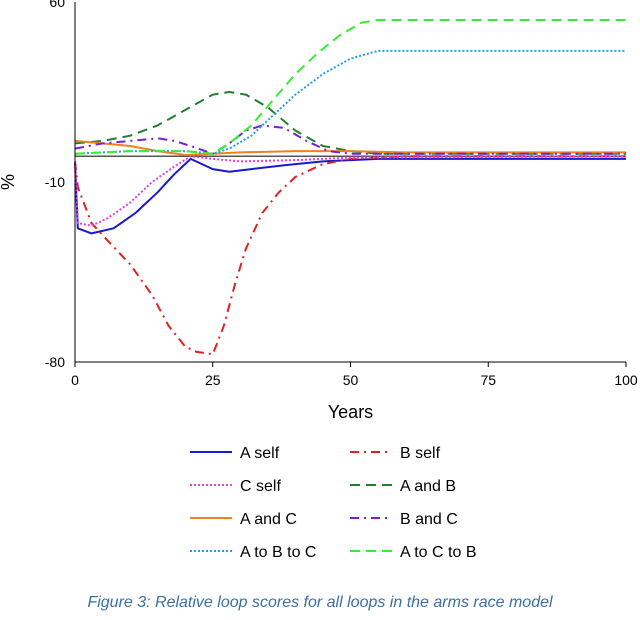 The image size is (640, 620). Describe the element at coordinates (260, 486) in the screenshot. I see `legend-label: C self` at that location.